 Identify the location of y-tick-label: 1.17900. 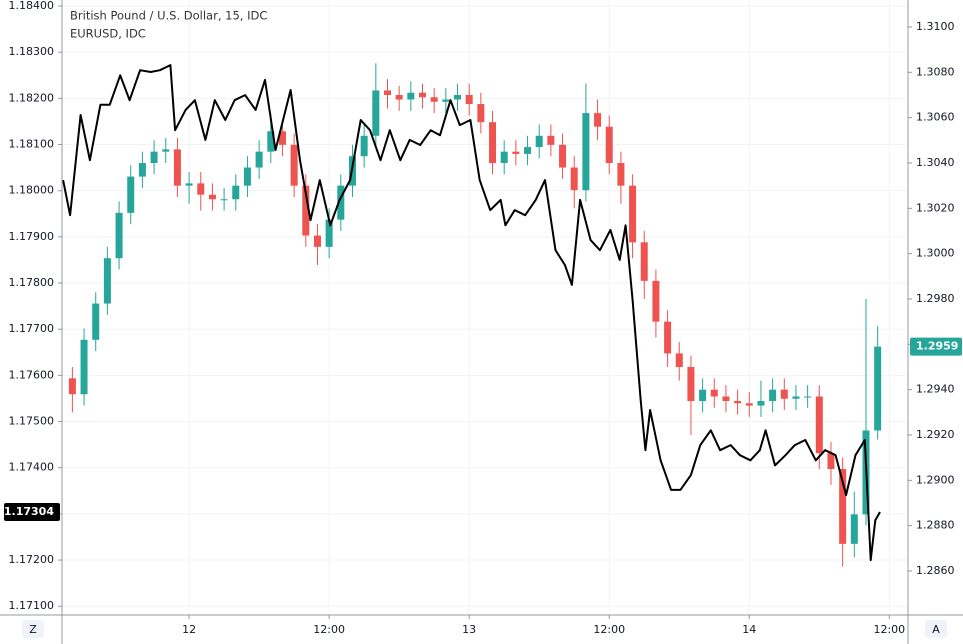
(32, 236).